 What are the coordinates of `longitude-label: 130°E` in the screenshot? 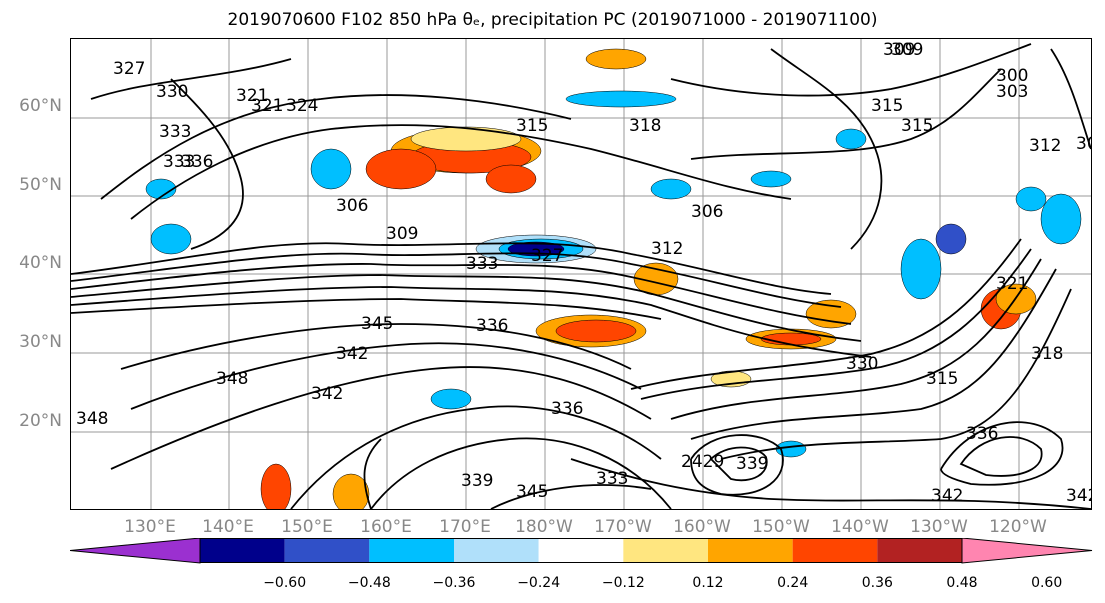 It's located at (150, 527).